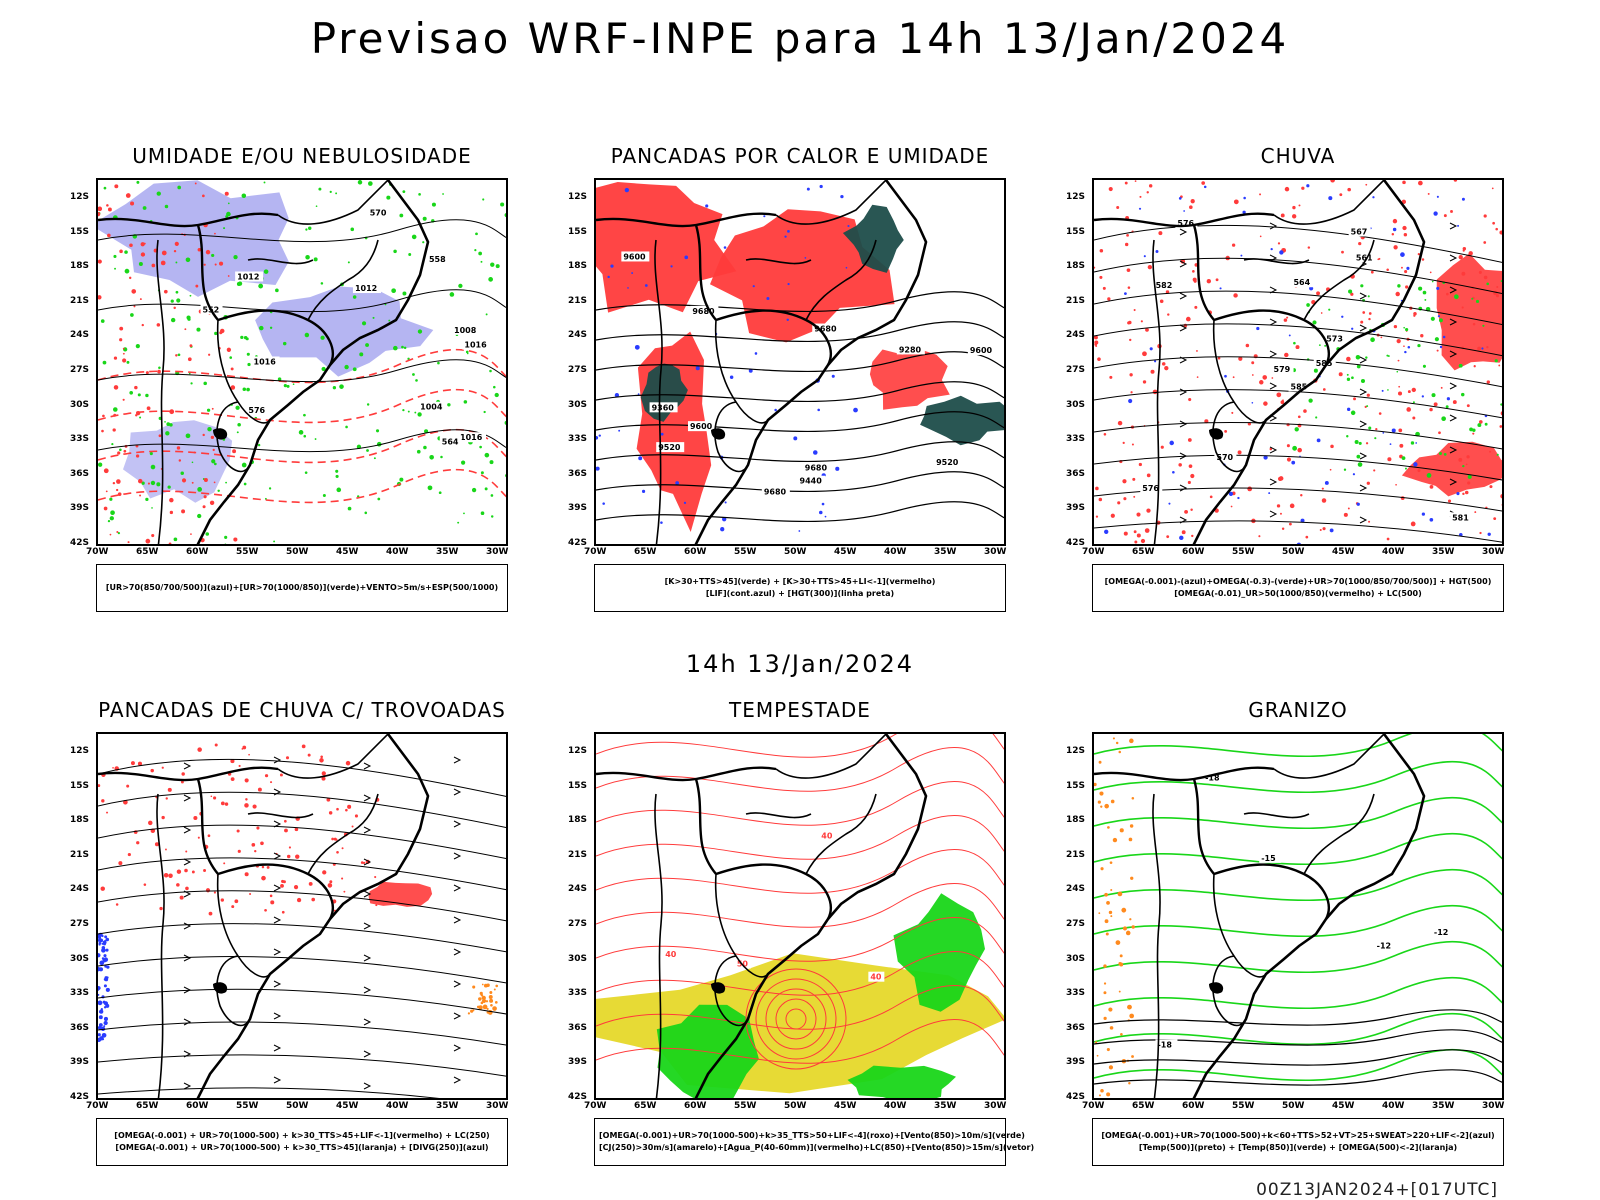 The height and width of the screenshot is (1200, 1600). What do you see at coordinates (1076, 1097) in the screenshot?
I see `lat-tick-label: 42S` at bounding box center [1076, 1097].